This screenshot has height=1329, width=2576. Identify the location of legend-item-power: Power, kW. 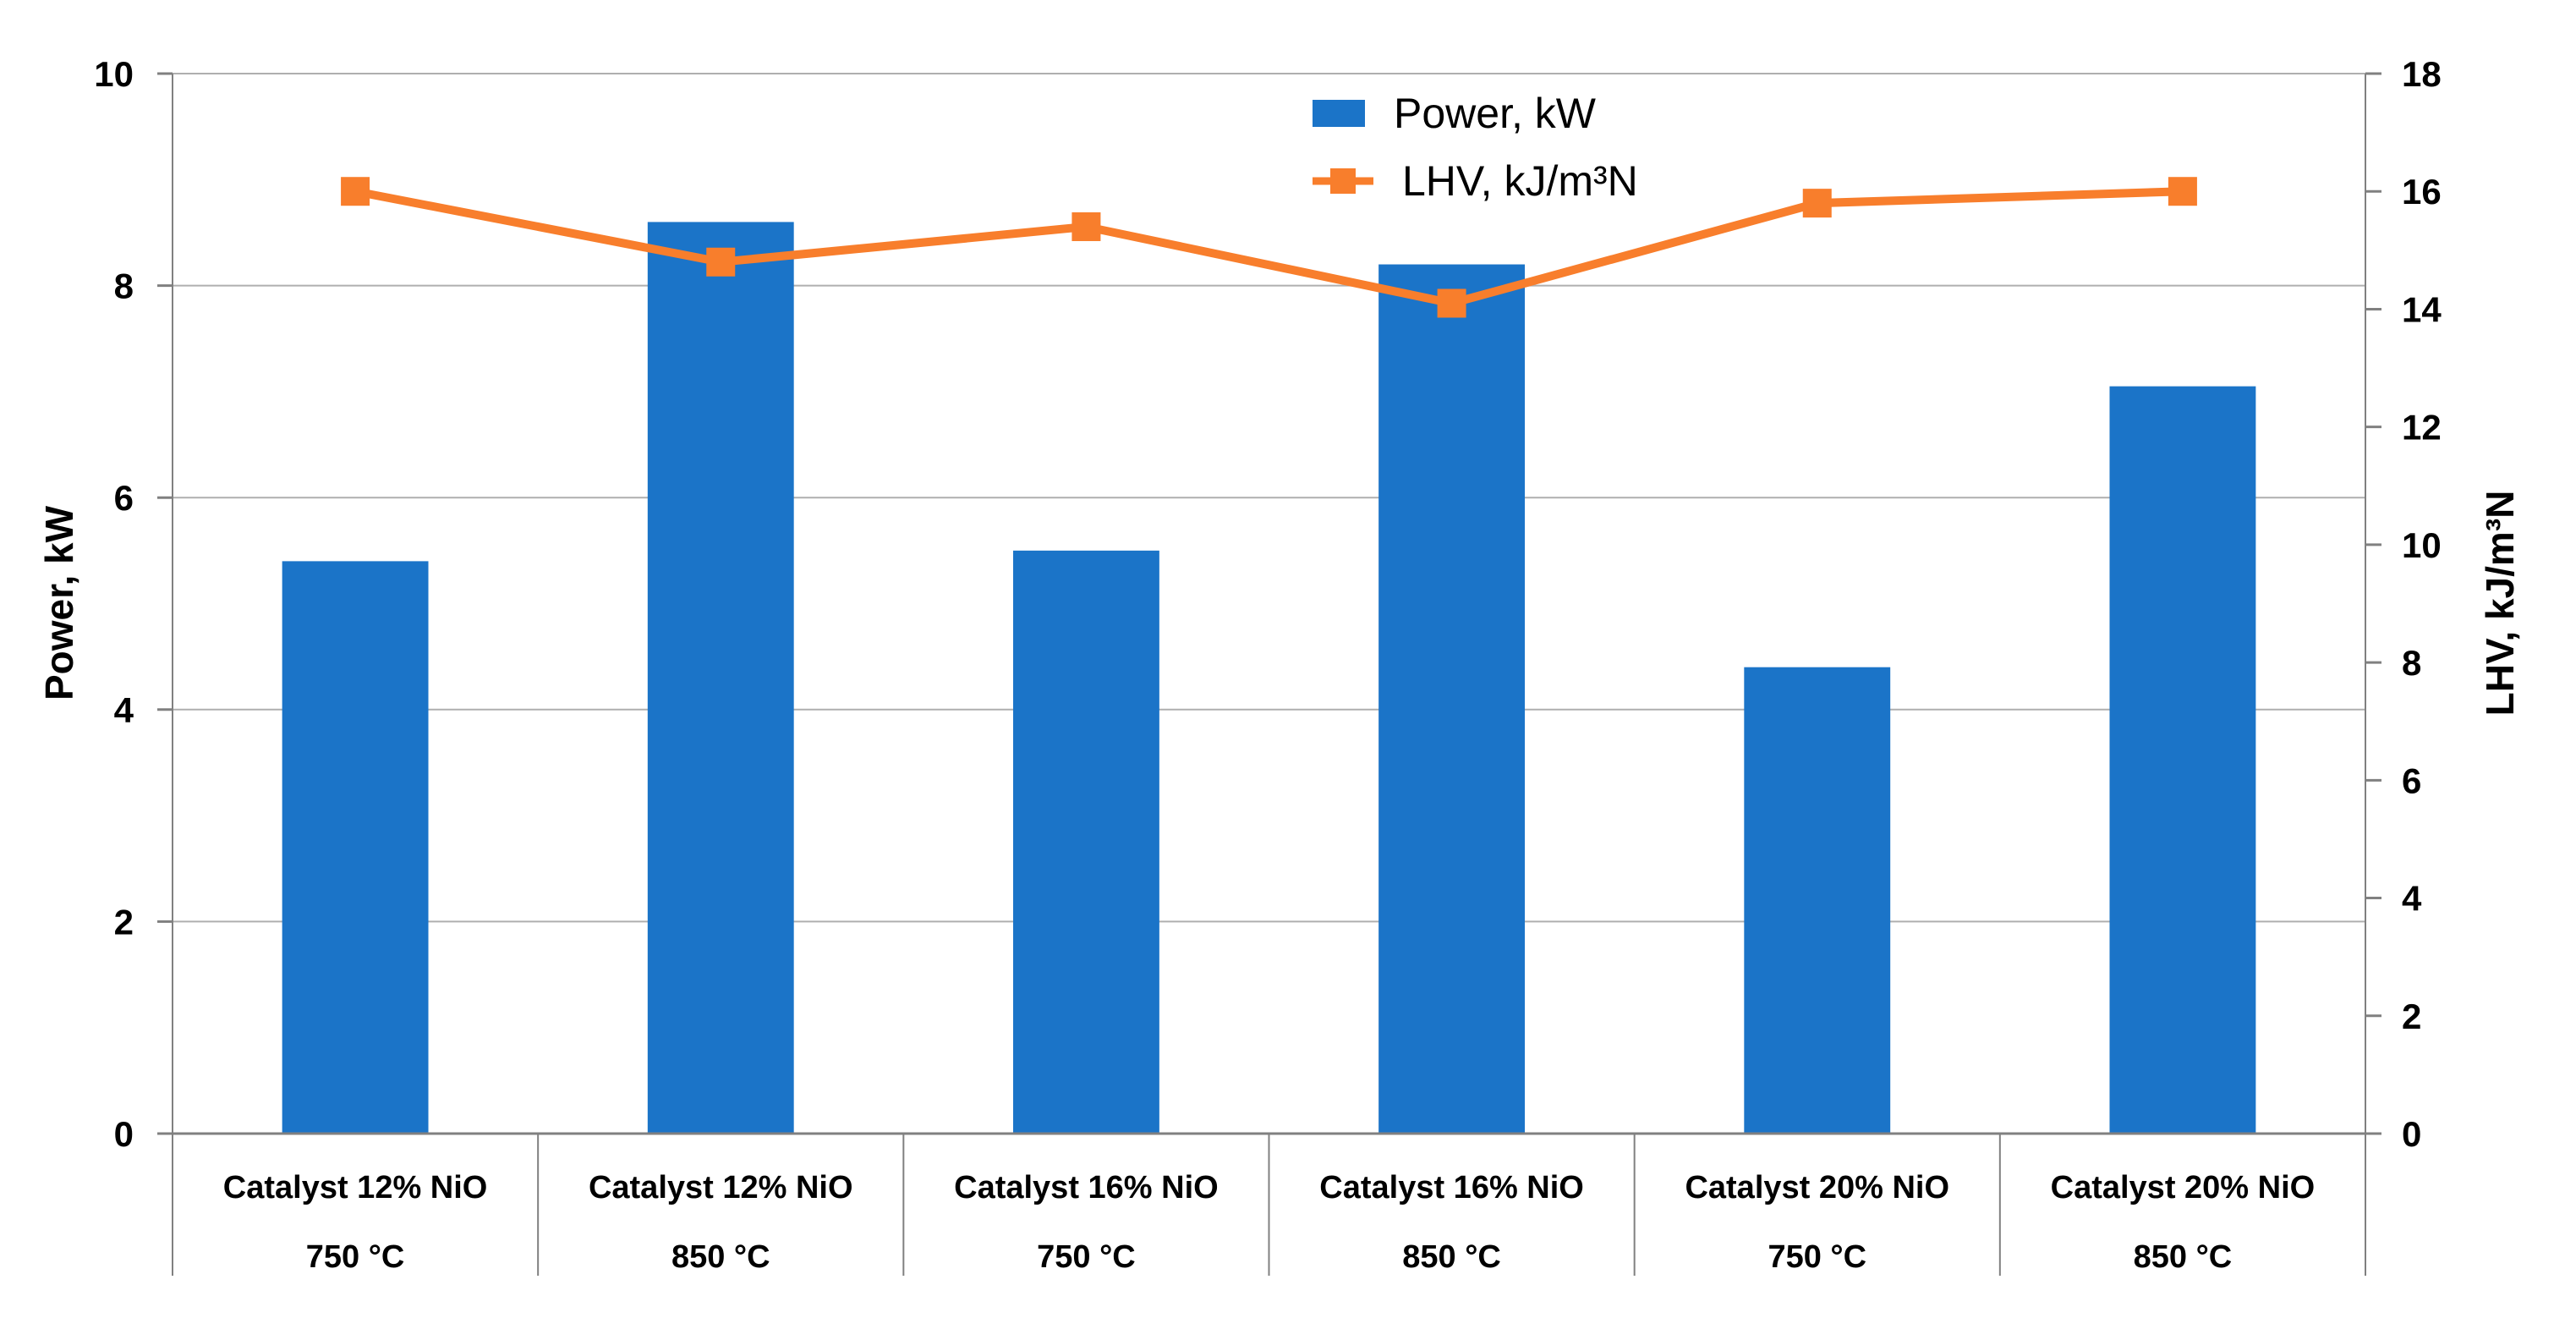
(1475, 113).